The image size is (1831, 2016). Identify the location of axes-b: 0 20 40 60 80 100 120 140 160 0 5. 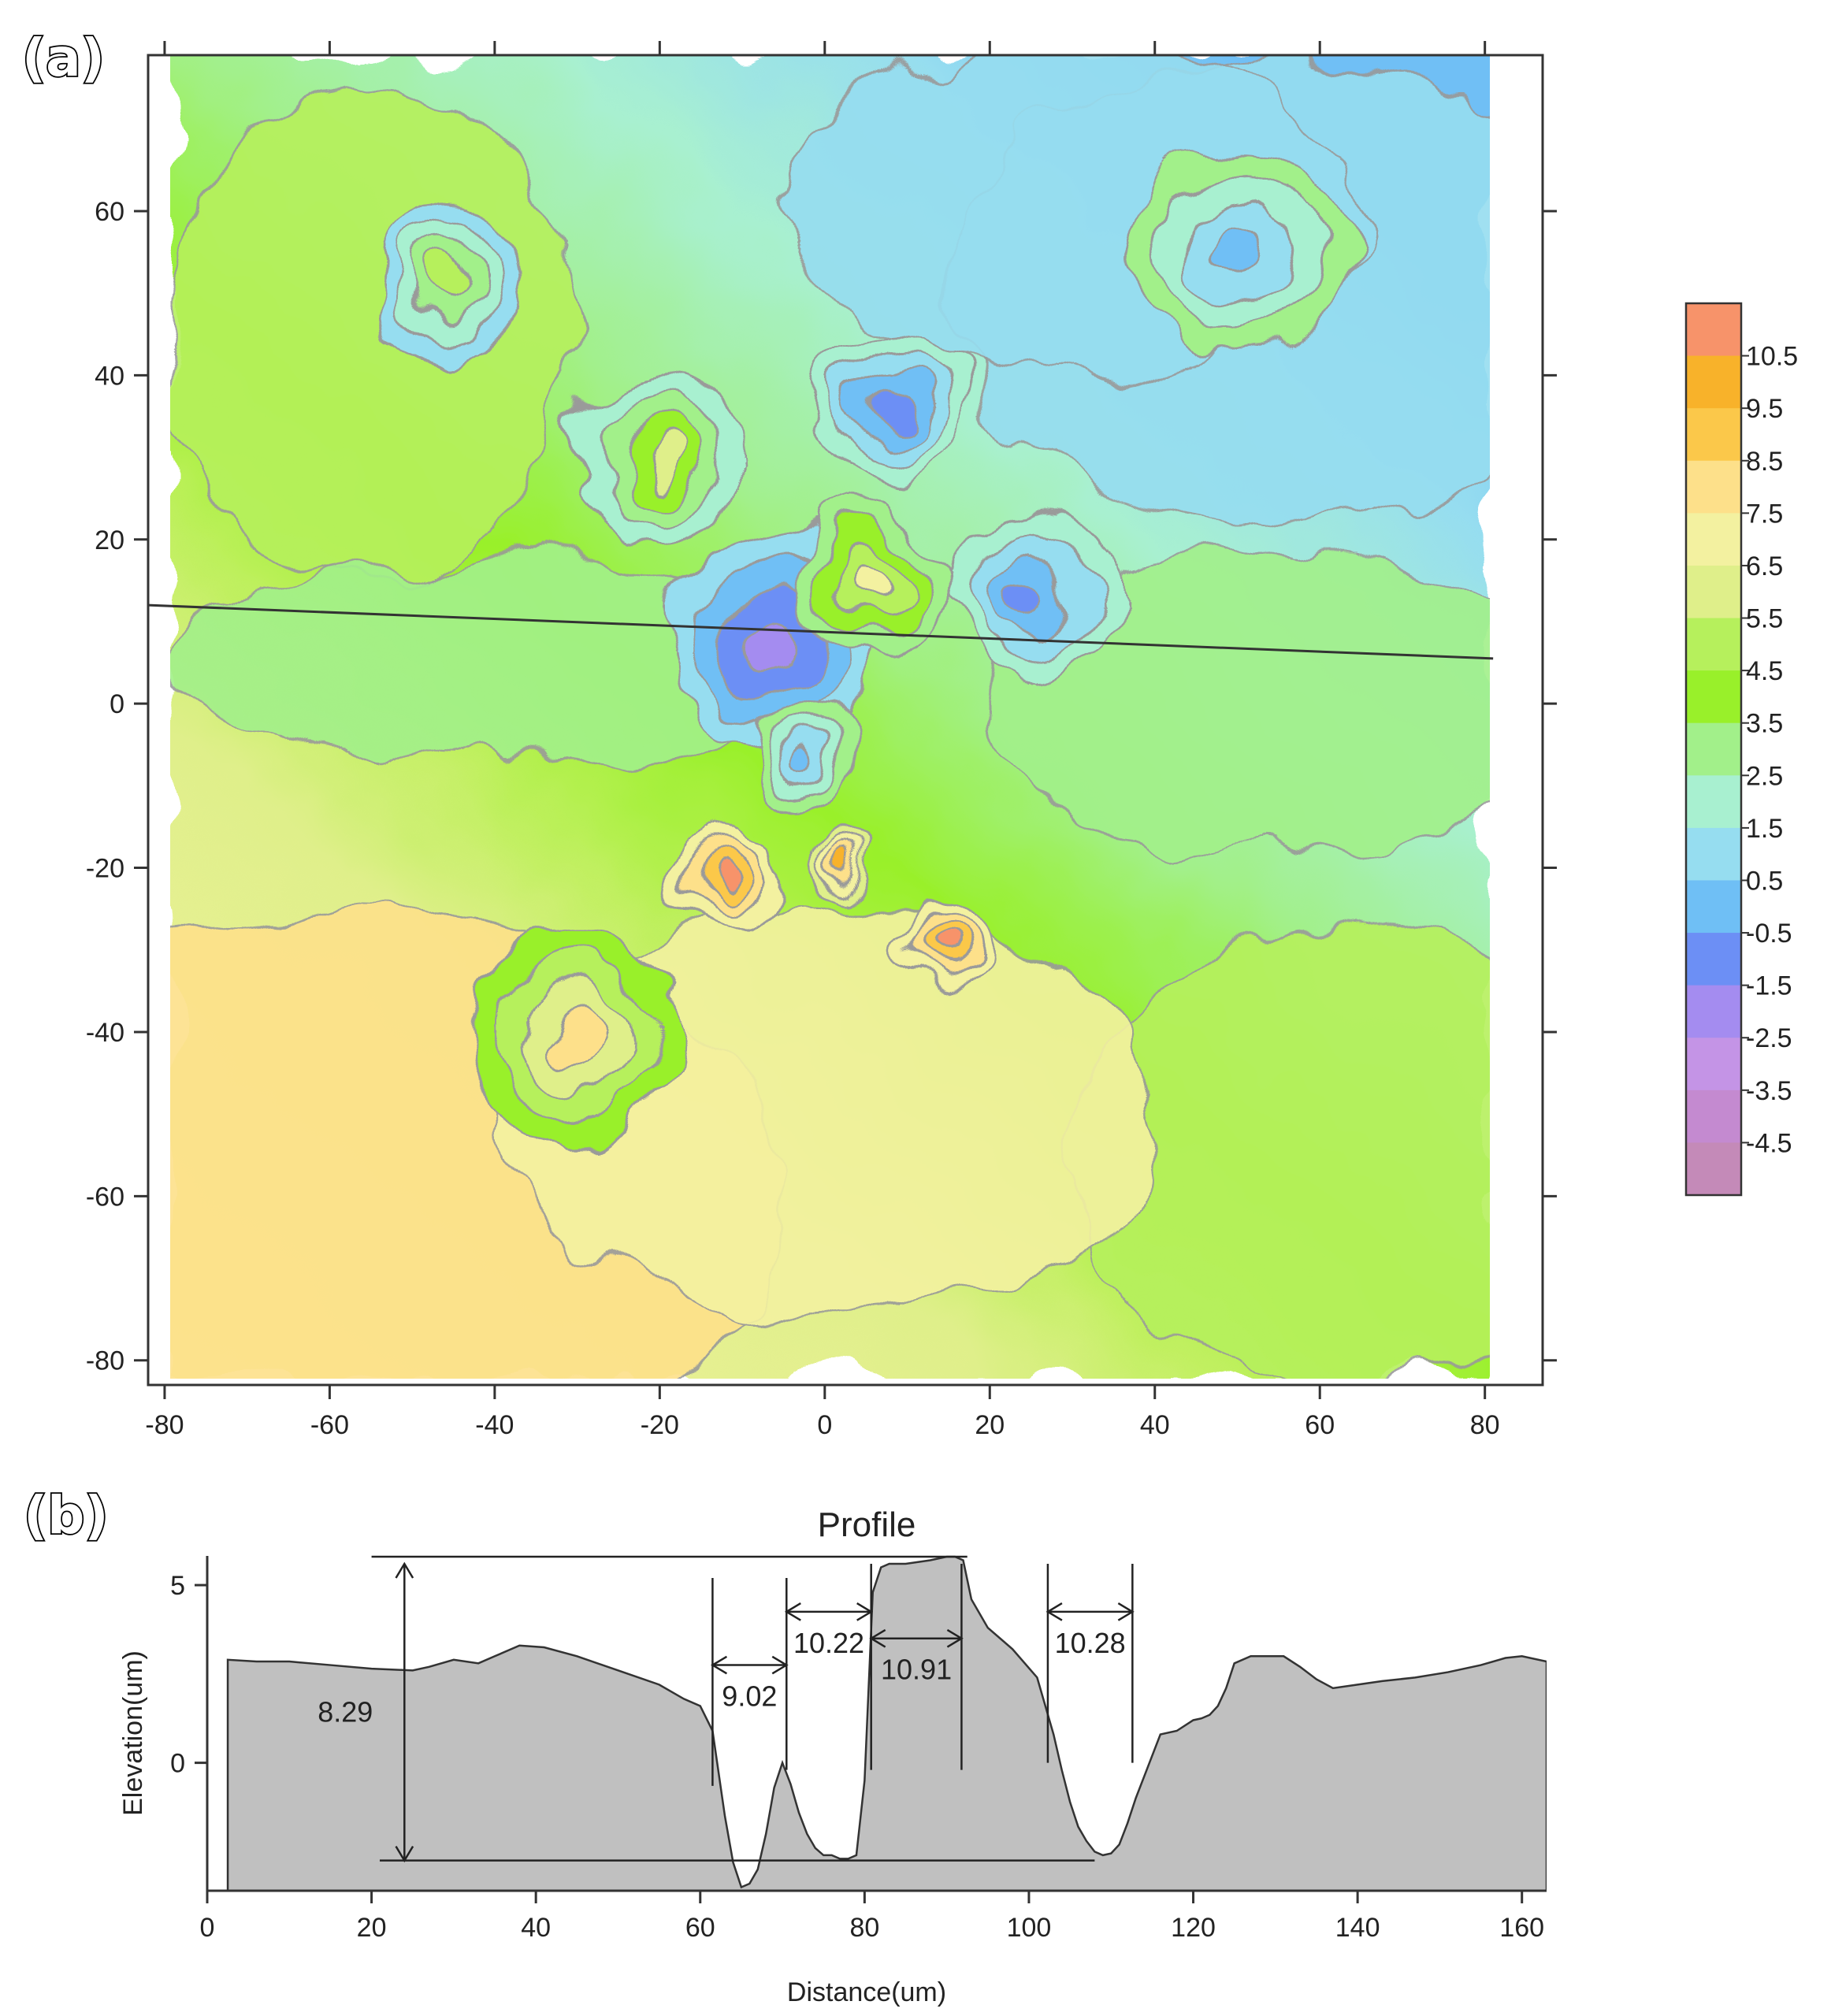
(859, 1749).